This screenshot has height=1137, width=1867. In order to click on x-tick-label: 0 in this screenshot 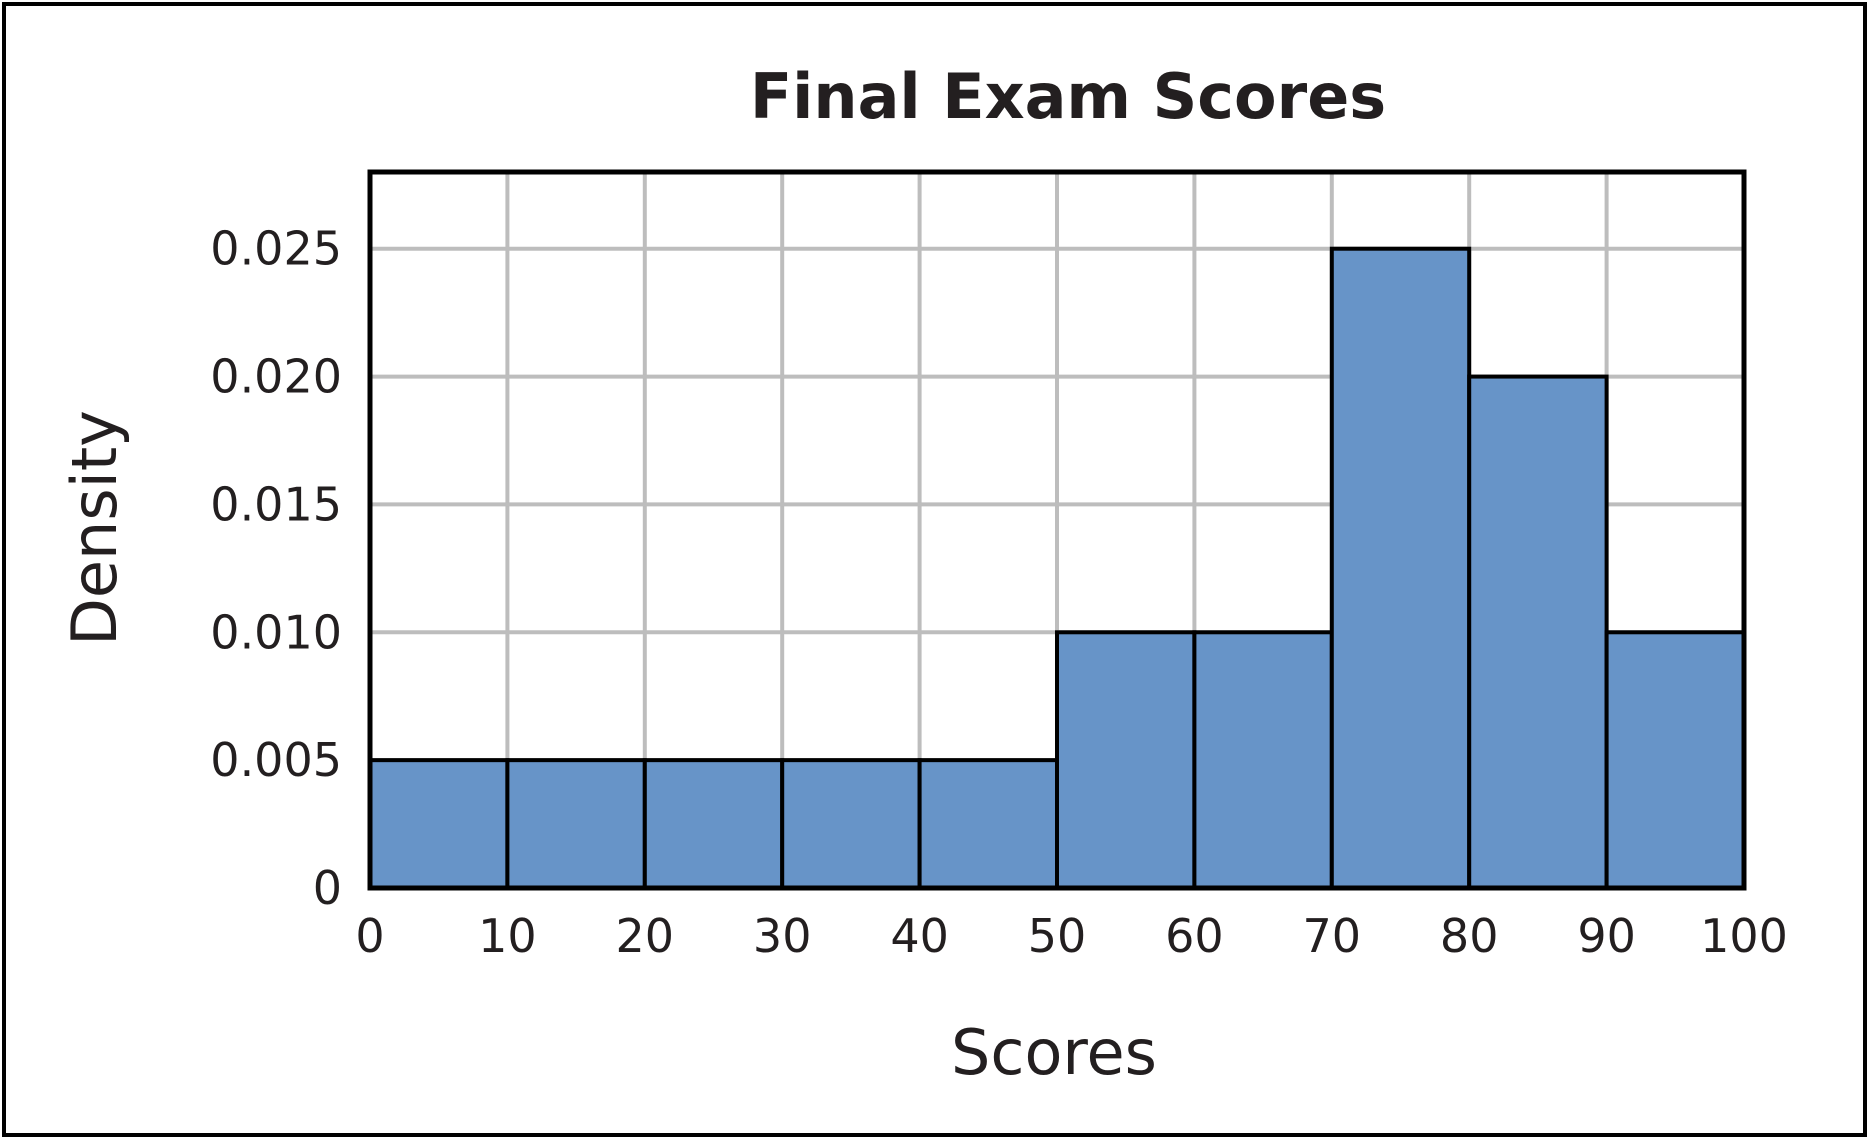, I will do `click(369, 936)`.